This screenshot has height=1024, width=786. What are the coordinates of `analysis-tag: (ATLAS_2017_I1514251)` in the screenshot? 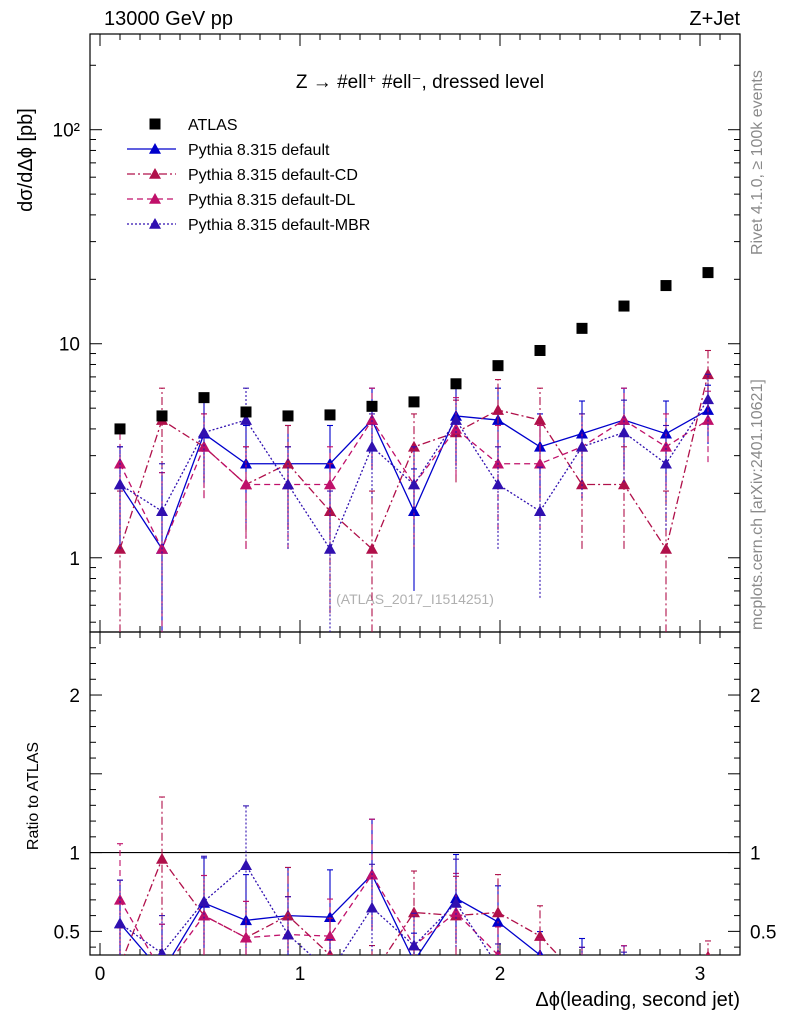 It's located at (415, 599).